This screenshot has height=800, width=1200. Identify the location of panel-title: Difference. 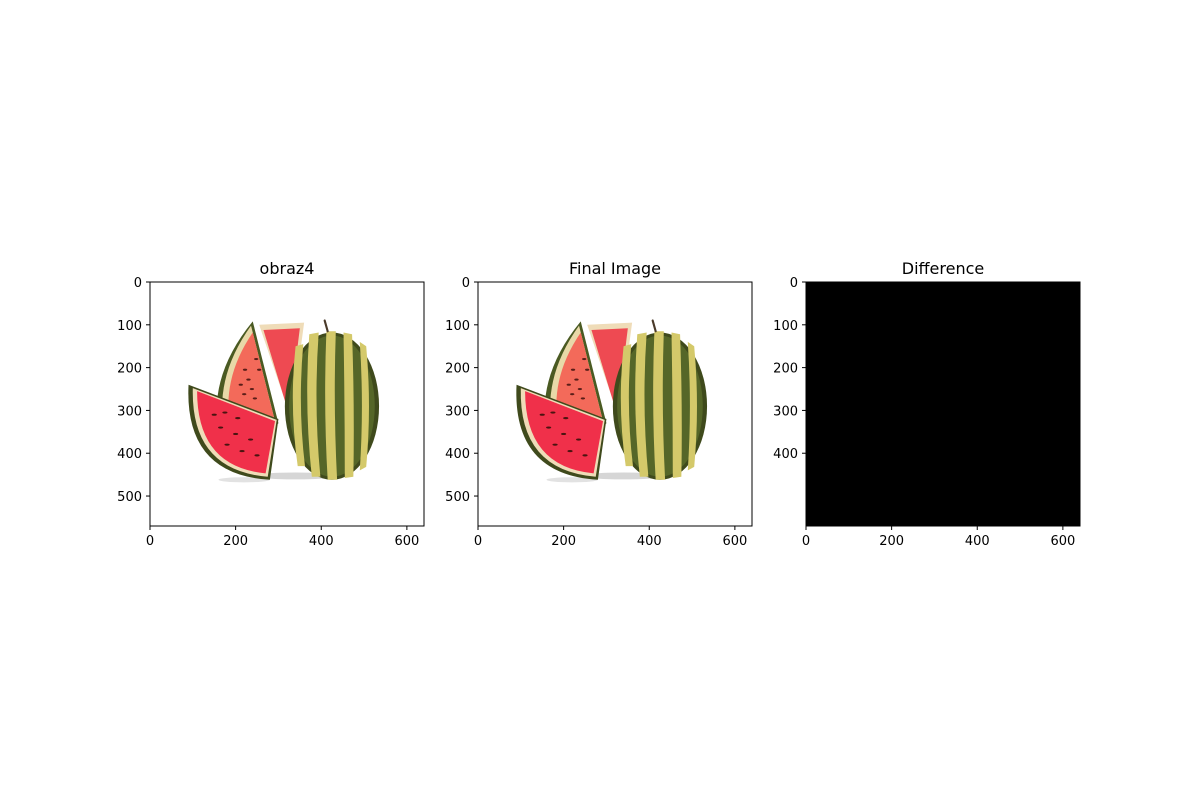
(943, 268).